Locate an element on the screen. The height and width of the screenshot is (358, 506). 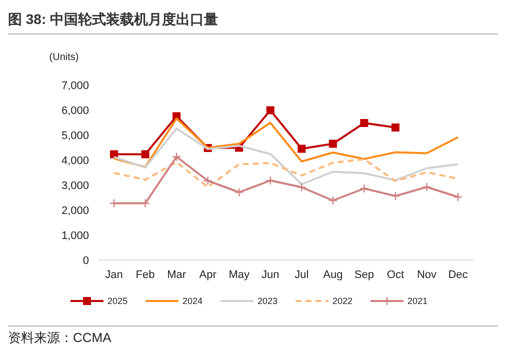
x-tick-label: Sep is located at coordinates (364, 275).